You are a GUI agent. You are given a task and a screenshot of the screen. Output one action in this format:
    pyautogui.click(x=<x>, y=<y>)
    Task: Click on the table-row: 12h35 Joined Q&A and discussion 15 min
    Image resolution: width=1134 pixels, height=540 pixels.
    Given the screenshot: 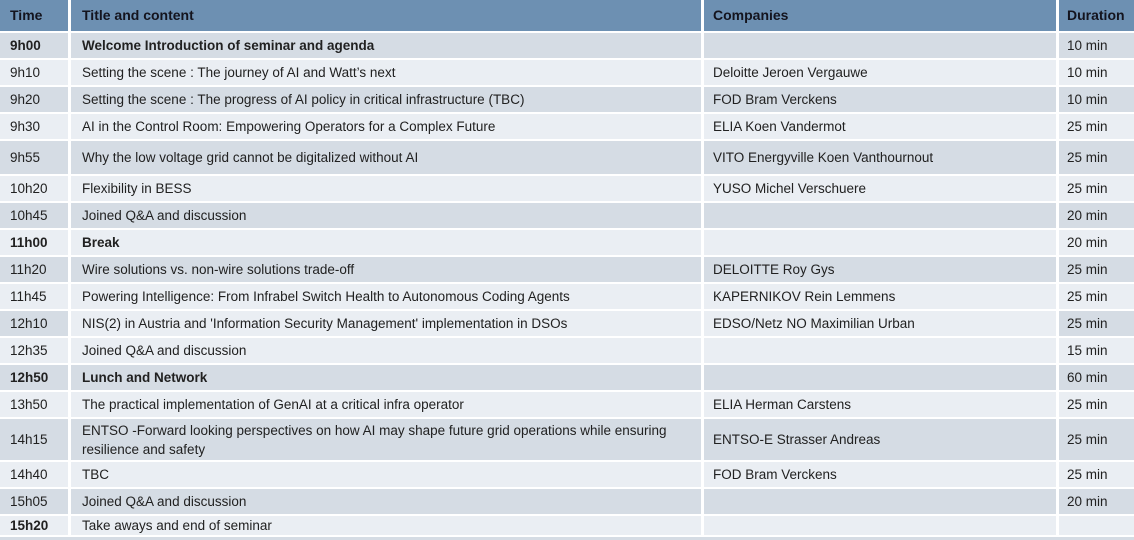 What is the action you would take?
    pyautogui.click(x=567, y=350)
    